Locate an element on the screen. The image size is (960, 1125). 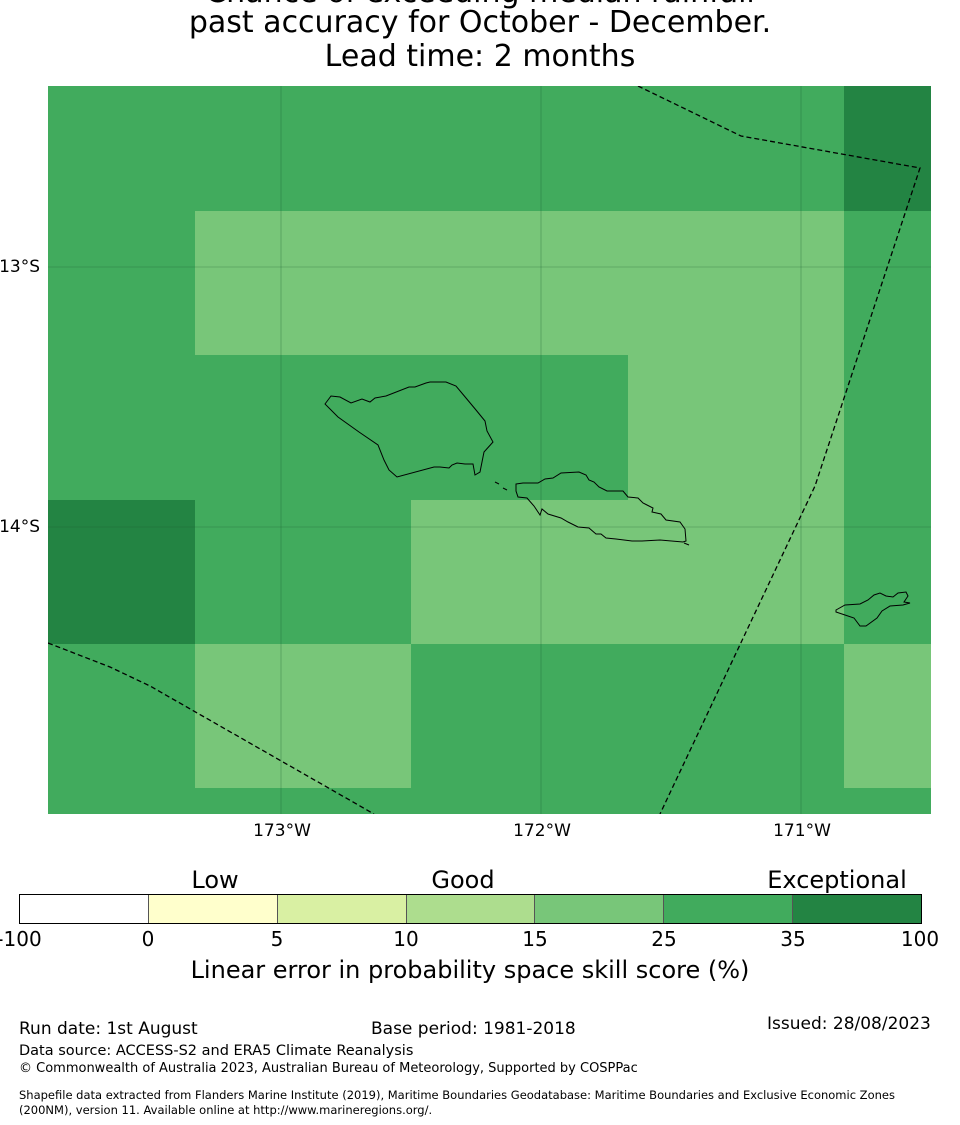
category-good: Good is located at coordinates (463, 880).